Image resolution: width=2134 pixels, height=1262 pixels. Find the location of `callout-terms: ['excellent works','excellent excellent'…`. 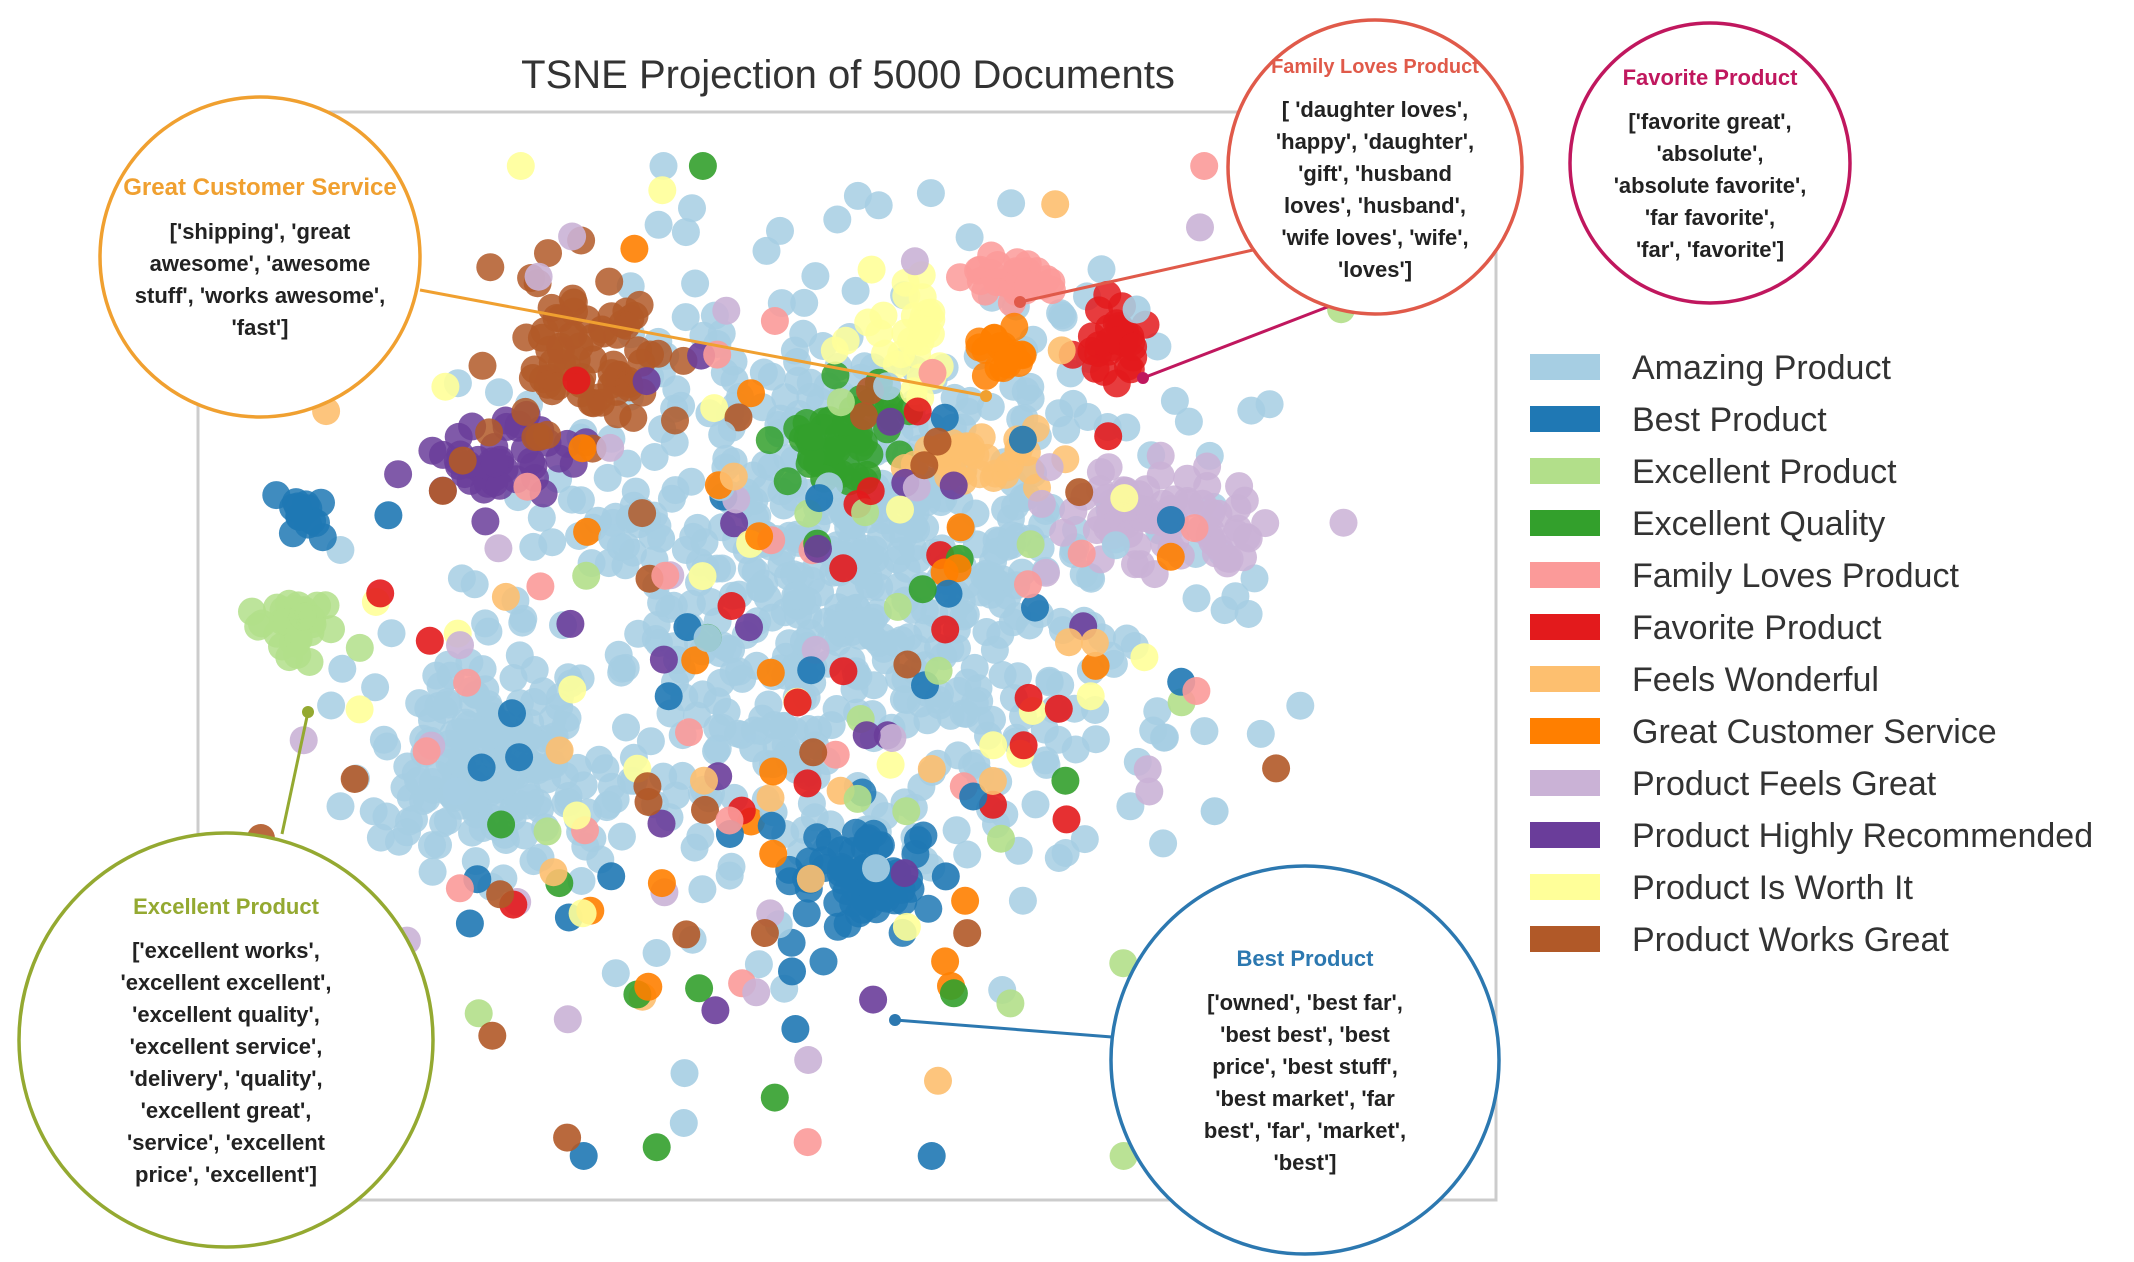

callout-terms: ['excellent works','excellent excellent'… is located at coordinates (225, 1062).